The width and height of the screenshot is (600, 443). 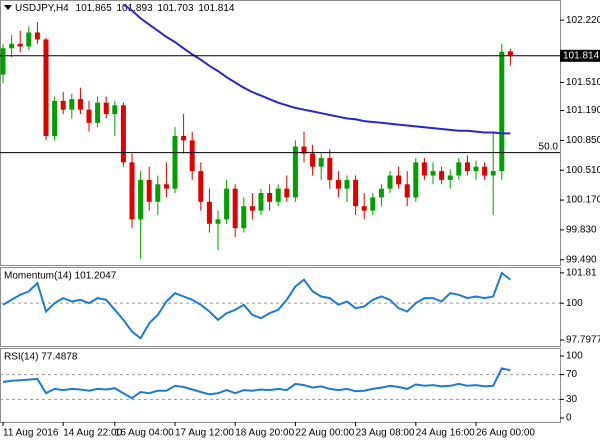 I want to click on price-label: 101.814, so click(x=581, y=55).